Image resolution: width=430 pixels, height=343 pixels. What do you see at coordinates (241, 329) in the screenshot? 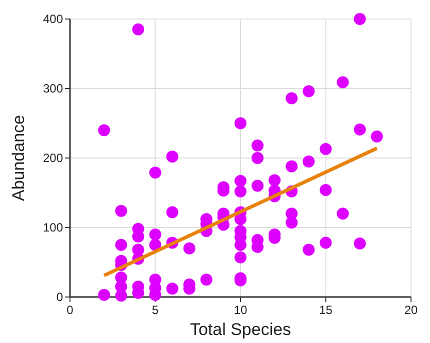
I see `x-axis-title: Total Species` at bounding box center [241, 329].